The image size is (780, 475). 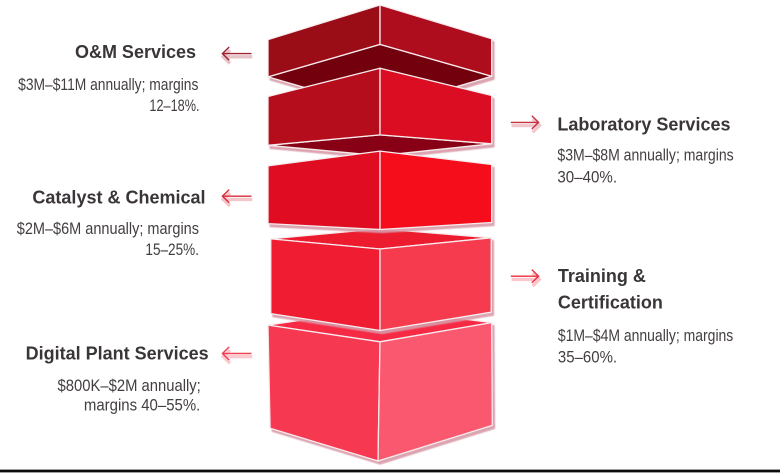 What do you see at coordinates (643, 125) in the screenshot?
I see `svg-text: Laboratory Services` at bounding box center [643, 125].